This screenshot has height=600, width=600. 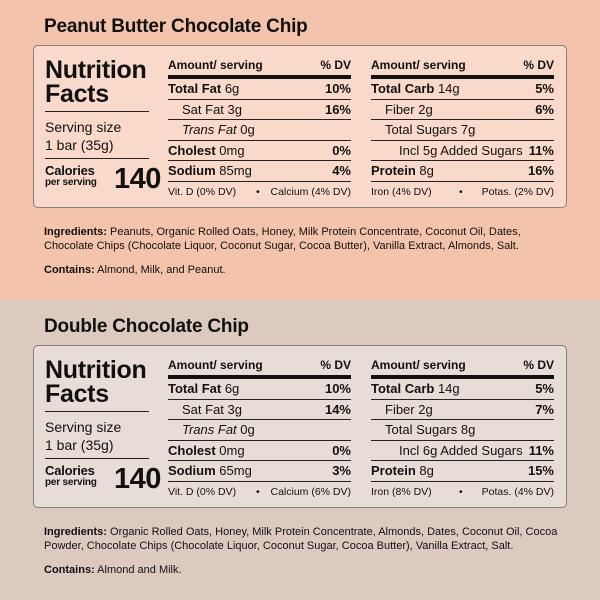 I want to click on allergen-contains-text: Contains: Almond and Milk., so click(x=113, y=570).